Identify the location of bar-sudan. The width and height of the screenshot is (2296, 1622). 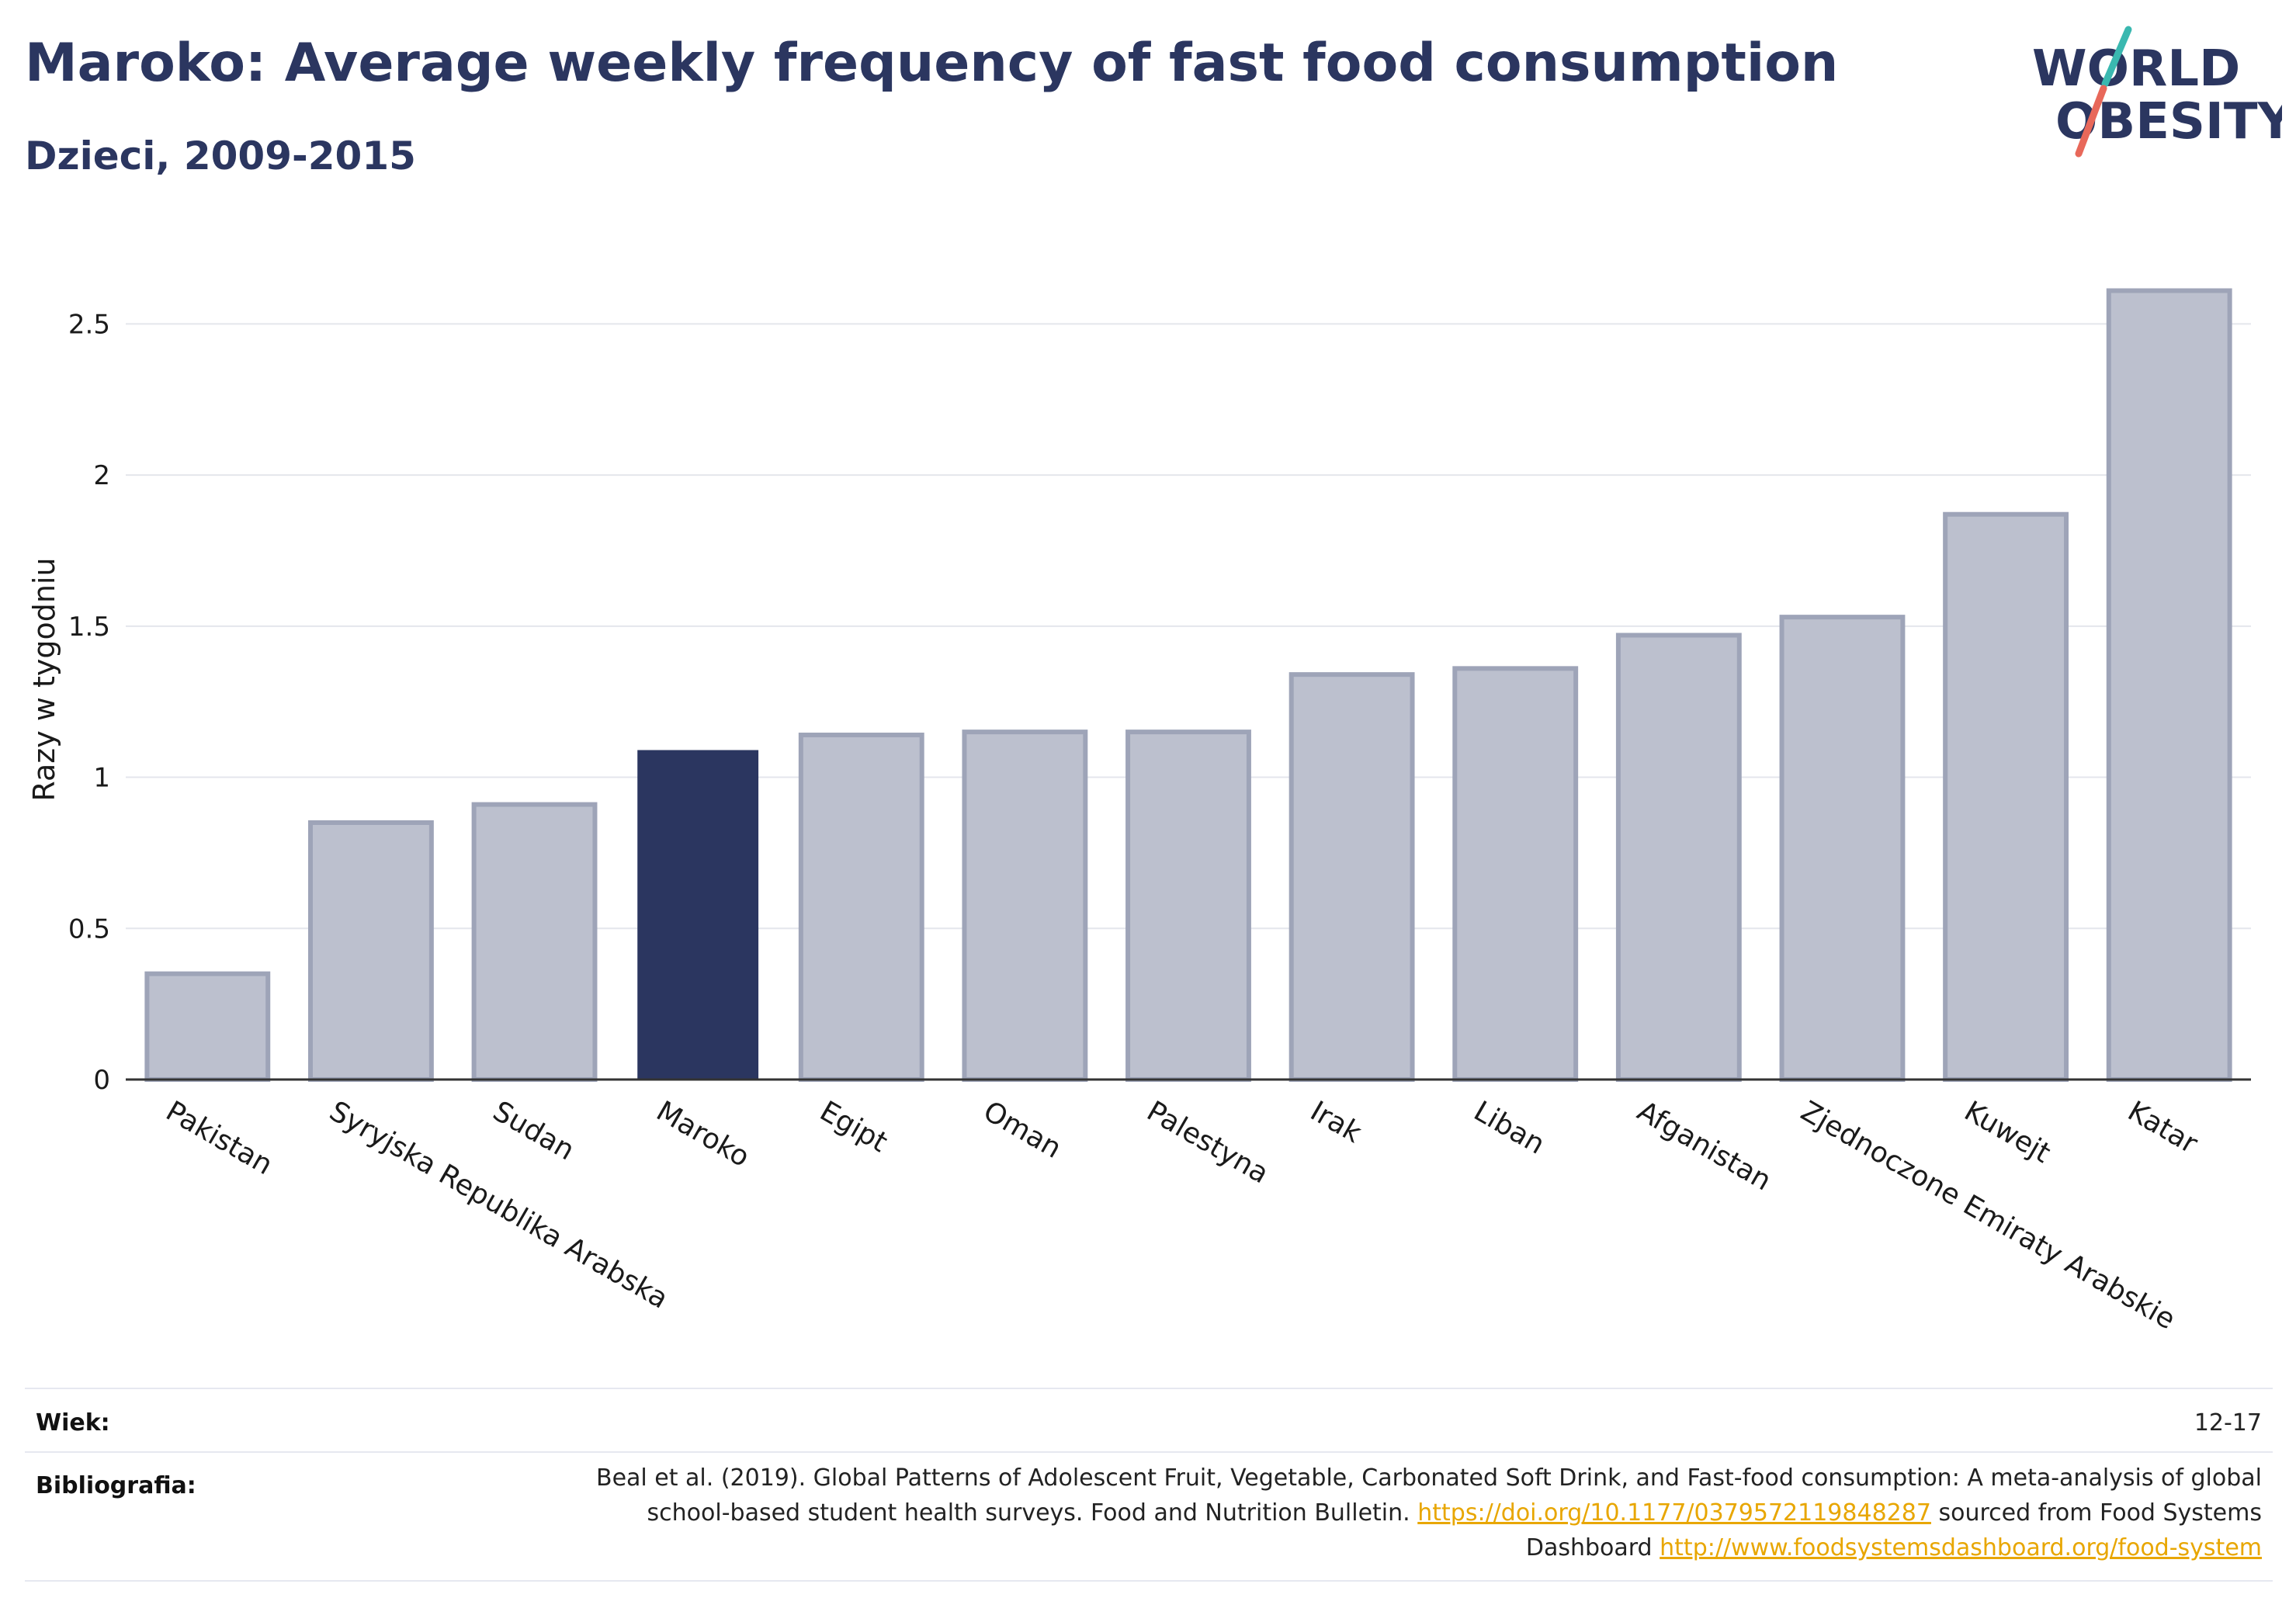
(534, 942).